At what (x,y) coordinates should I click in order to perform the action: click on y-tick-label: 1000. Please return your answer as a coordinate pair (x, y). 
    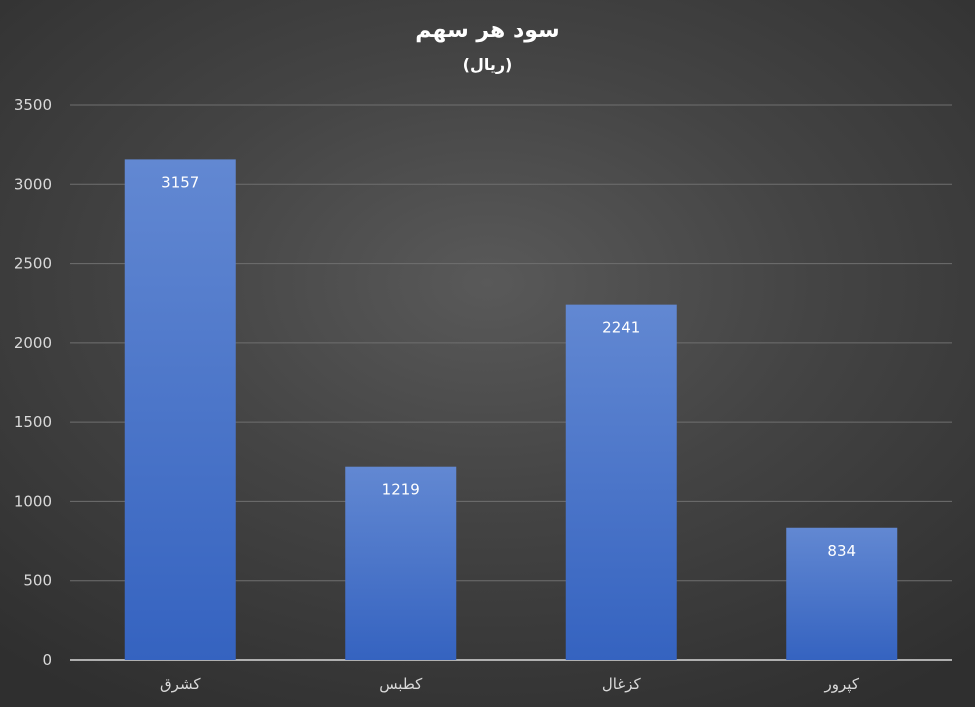
    Looking at the image, I should click on (33, 501).